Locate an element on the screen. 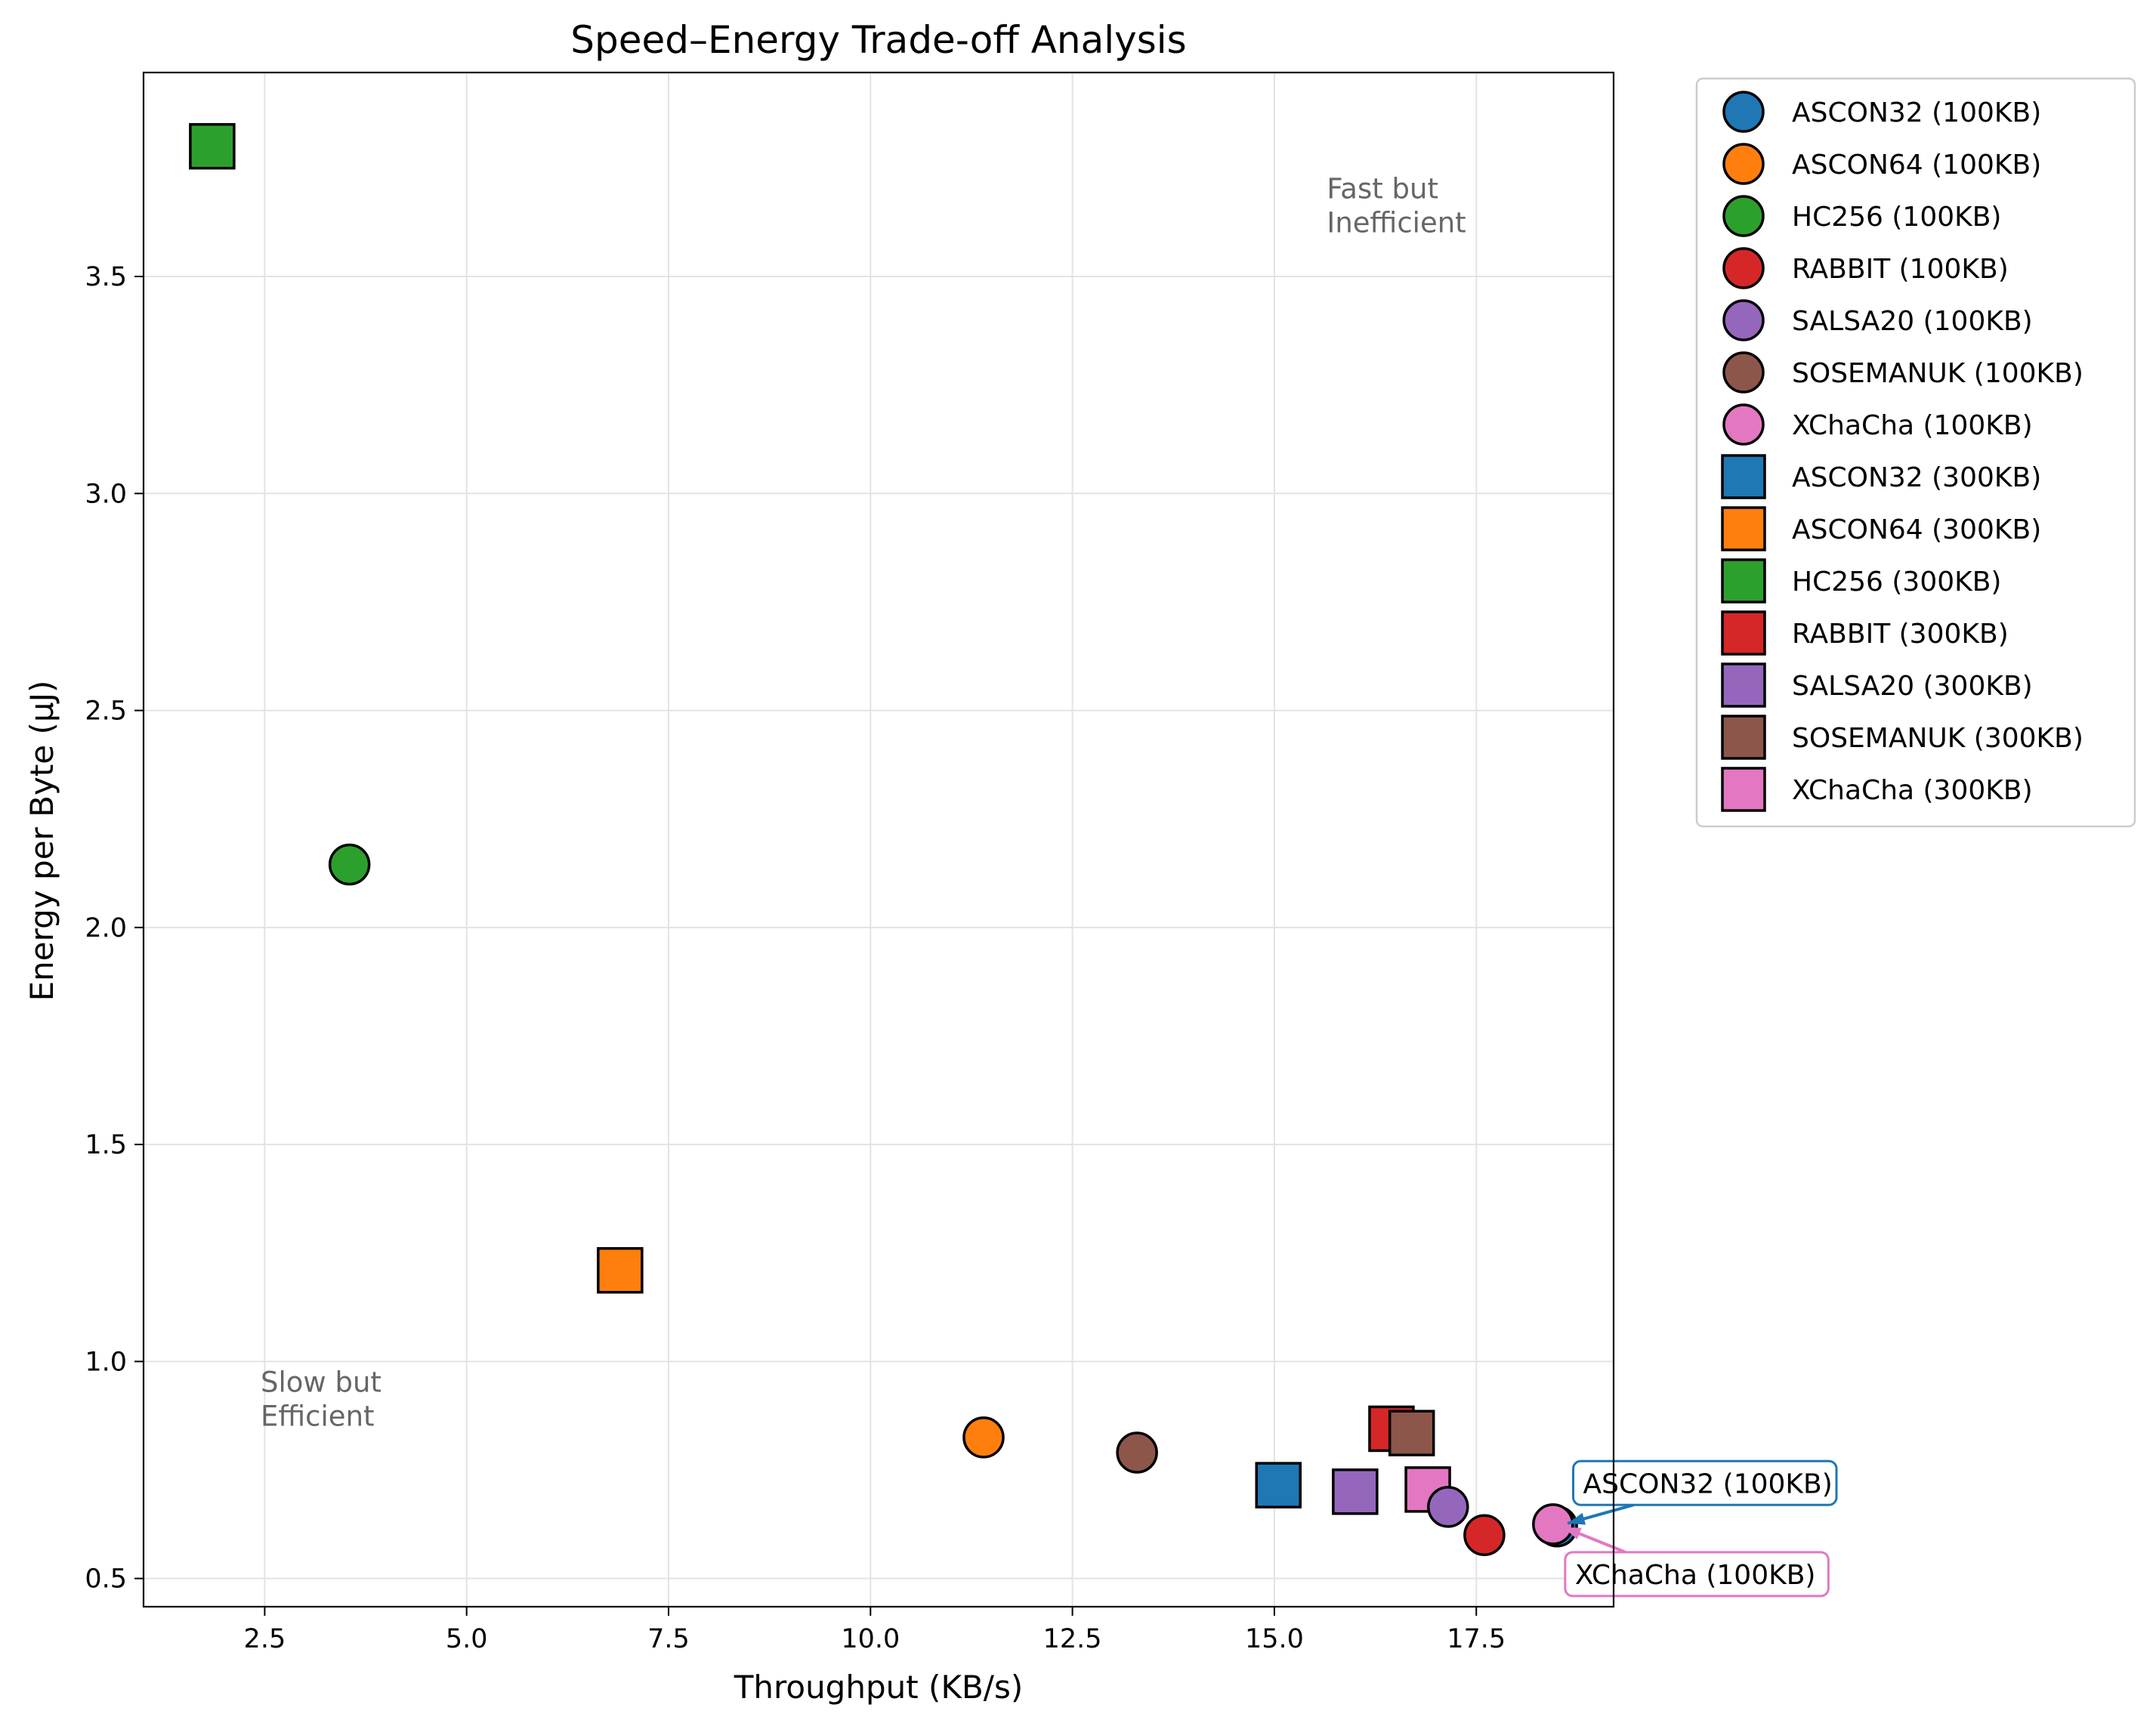  legend-entry-label: ASCON64 (100KB) is located at coordinates (1916, 165).